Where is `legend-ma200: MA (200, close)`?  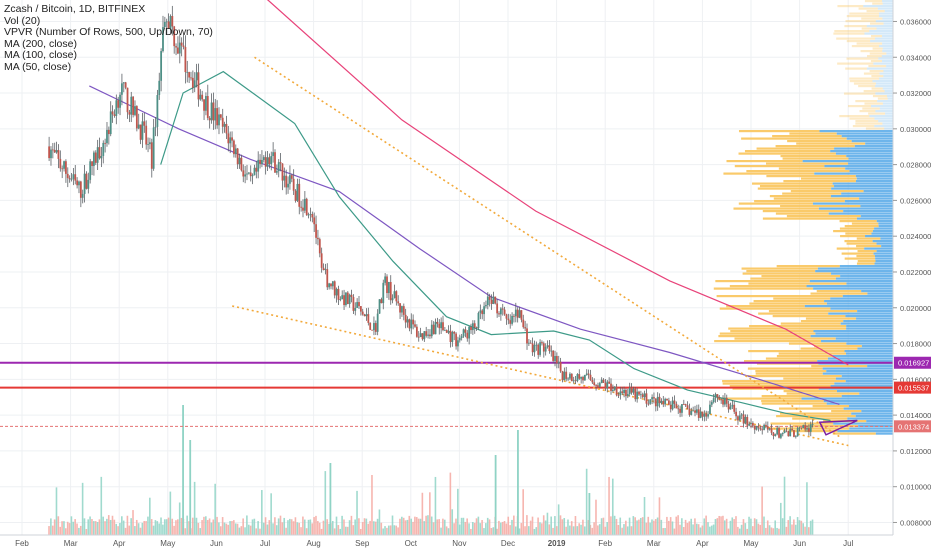 legend-ma200: MA (200, close) is located at coordinates (40, 43).